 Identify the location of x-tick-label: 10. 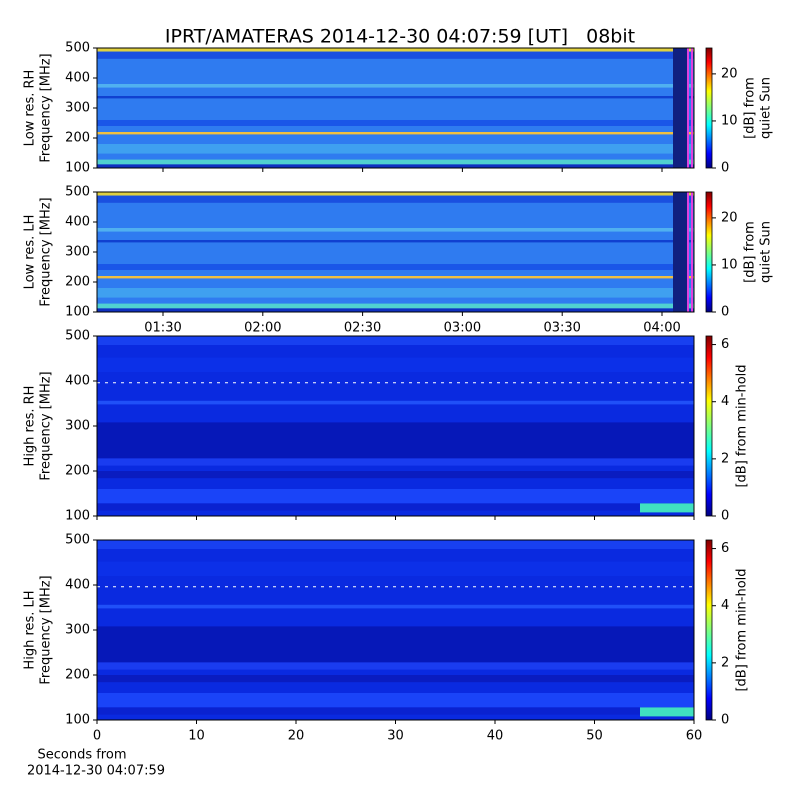
(196, 736).